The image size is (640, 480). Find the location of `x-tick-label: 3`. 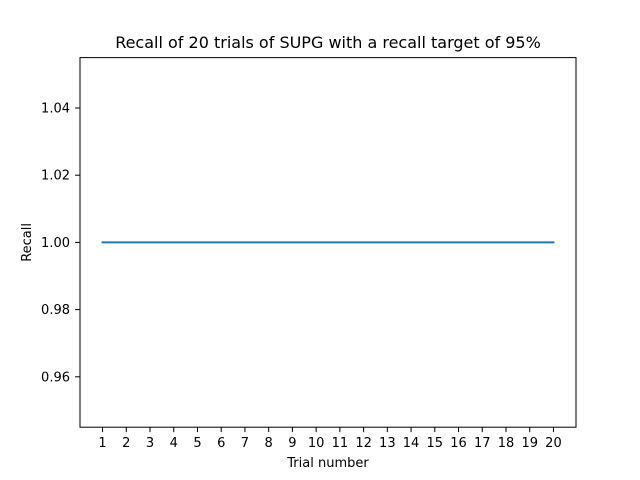

x-tick-label: 3 is located at coordinates (150, 443).